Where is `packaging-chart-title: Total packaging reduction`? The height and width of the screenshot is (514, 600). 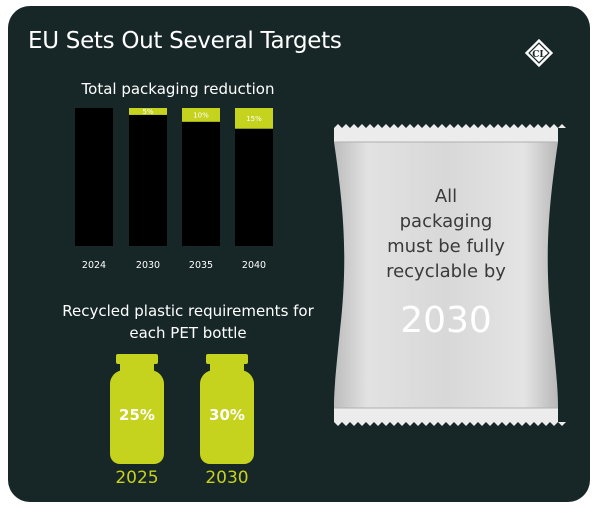
packaging-chart-title: Total packaging reduction is located at coordinates (178, 89).